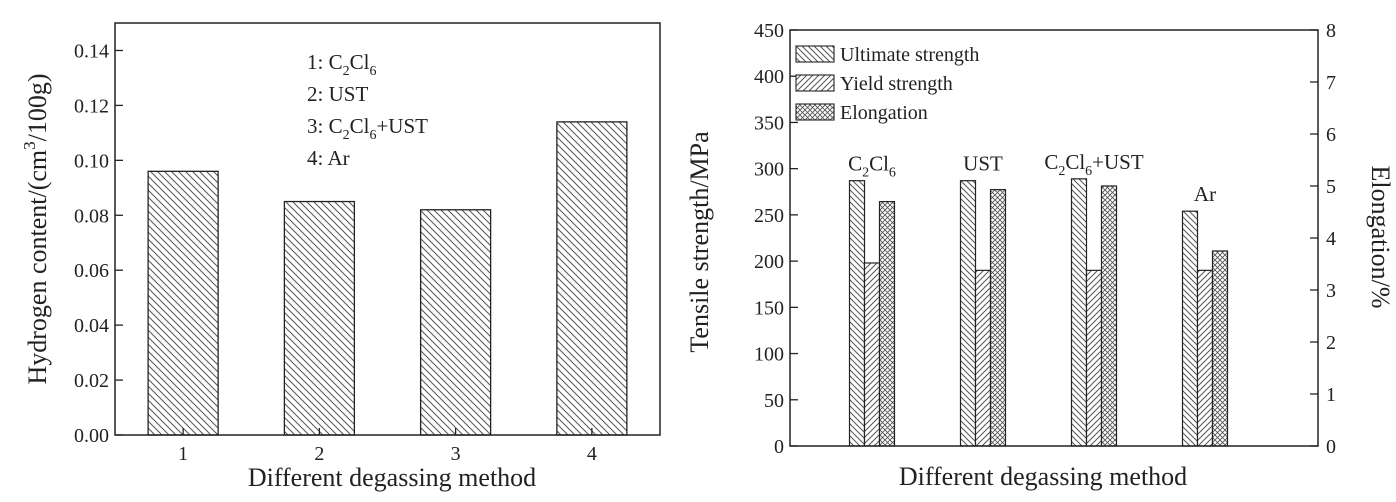 The image size is (1396, 502). What do you see at coordinates (1331, 395) in the screenshot?
I see `c2-y2-tick-label: 1` at bounding box center [1331, 395].